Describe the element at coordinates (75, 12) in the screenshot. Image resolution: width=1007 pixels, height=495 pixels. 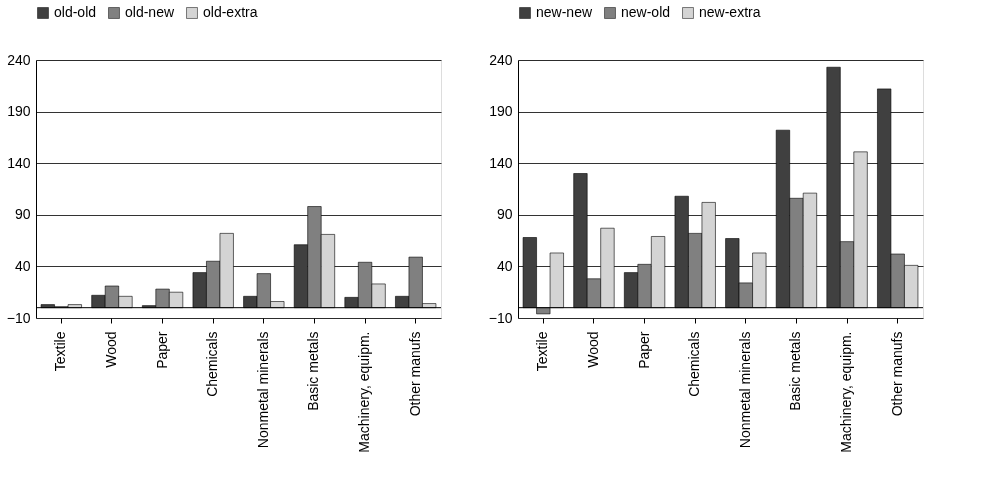
I see `legend-label: old-old` at that location.